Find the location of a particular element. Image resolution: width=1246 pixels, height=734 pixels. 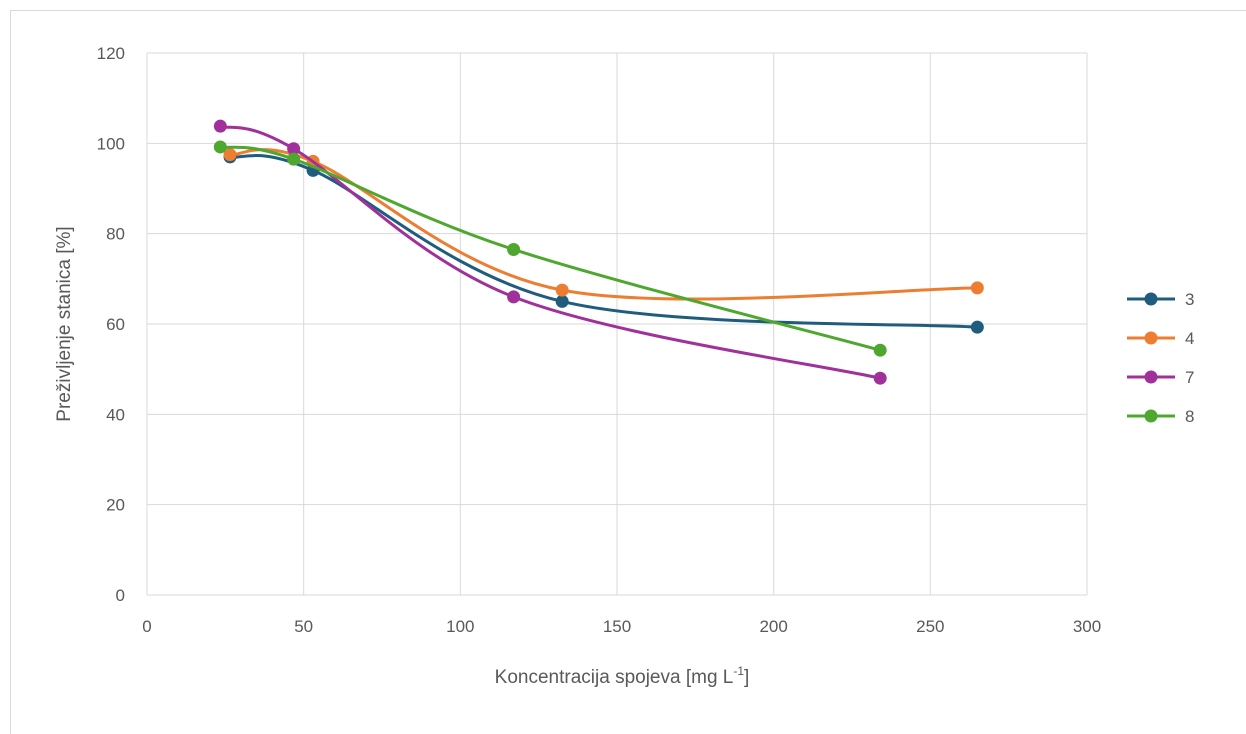

x-tick-label: 300 is located at coordinates (1087, 626).